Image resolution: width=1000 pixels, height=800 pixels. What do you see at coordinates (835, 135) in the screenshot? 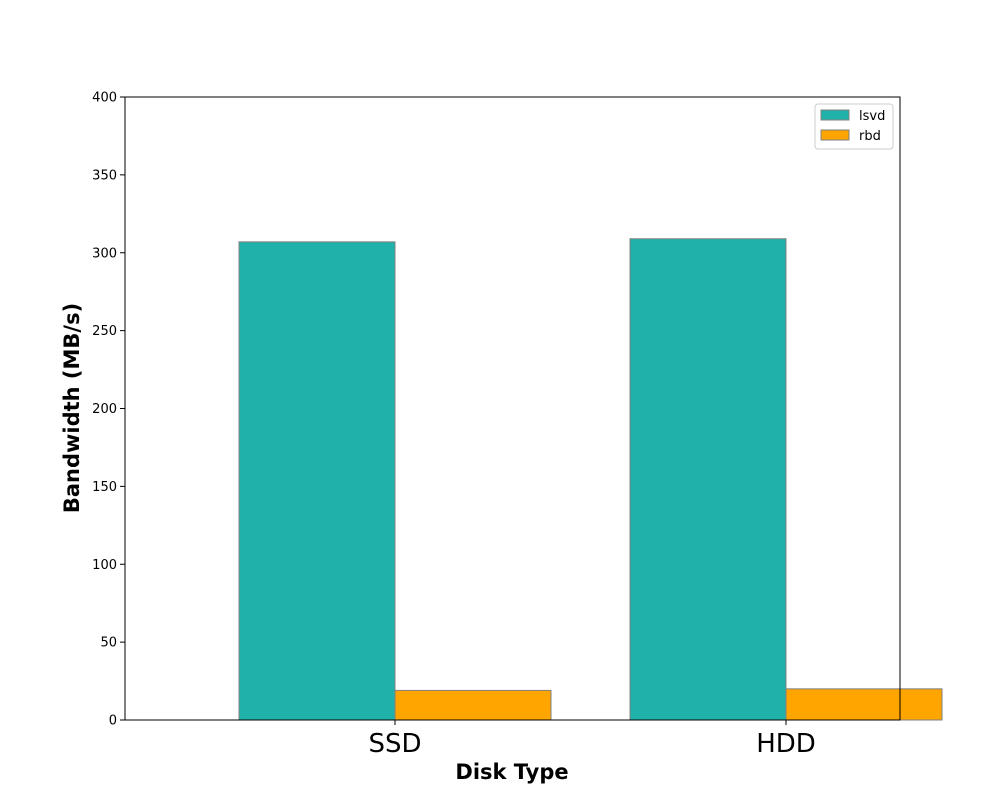
I see `legend-swatch-rbd` at bounding box center [835, 135].